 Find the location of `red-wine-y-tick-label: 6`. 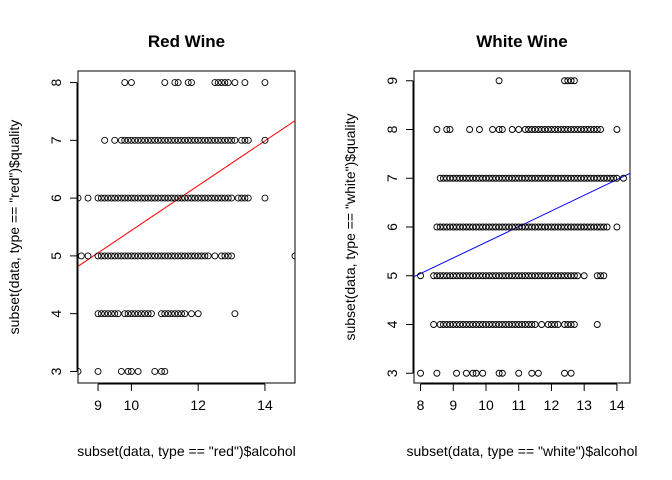

red-wine-y-tick-label: 6 is located at coordinates (56, 198).